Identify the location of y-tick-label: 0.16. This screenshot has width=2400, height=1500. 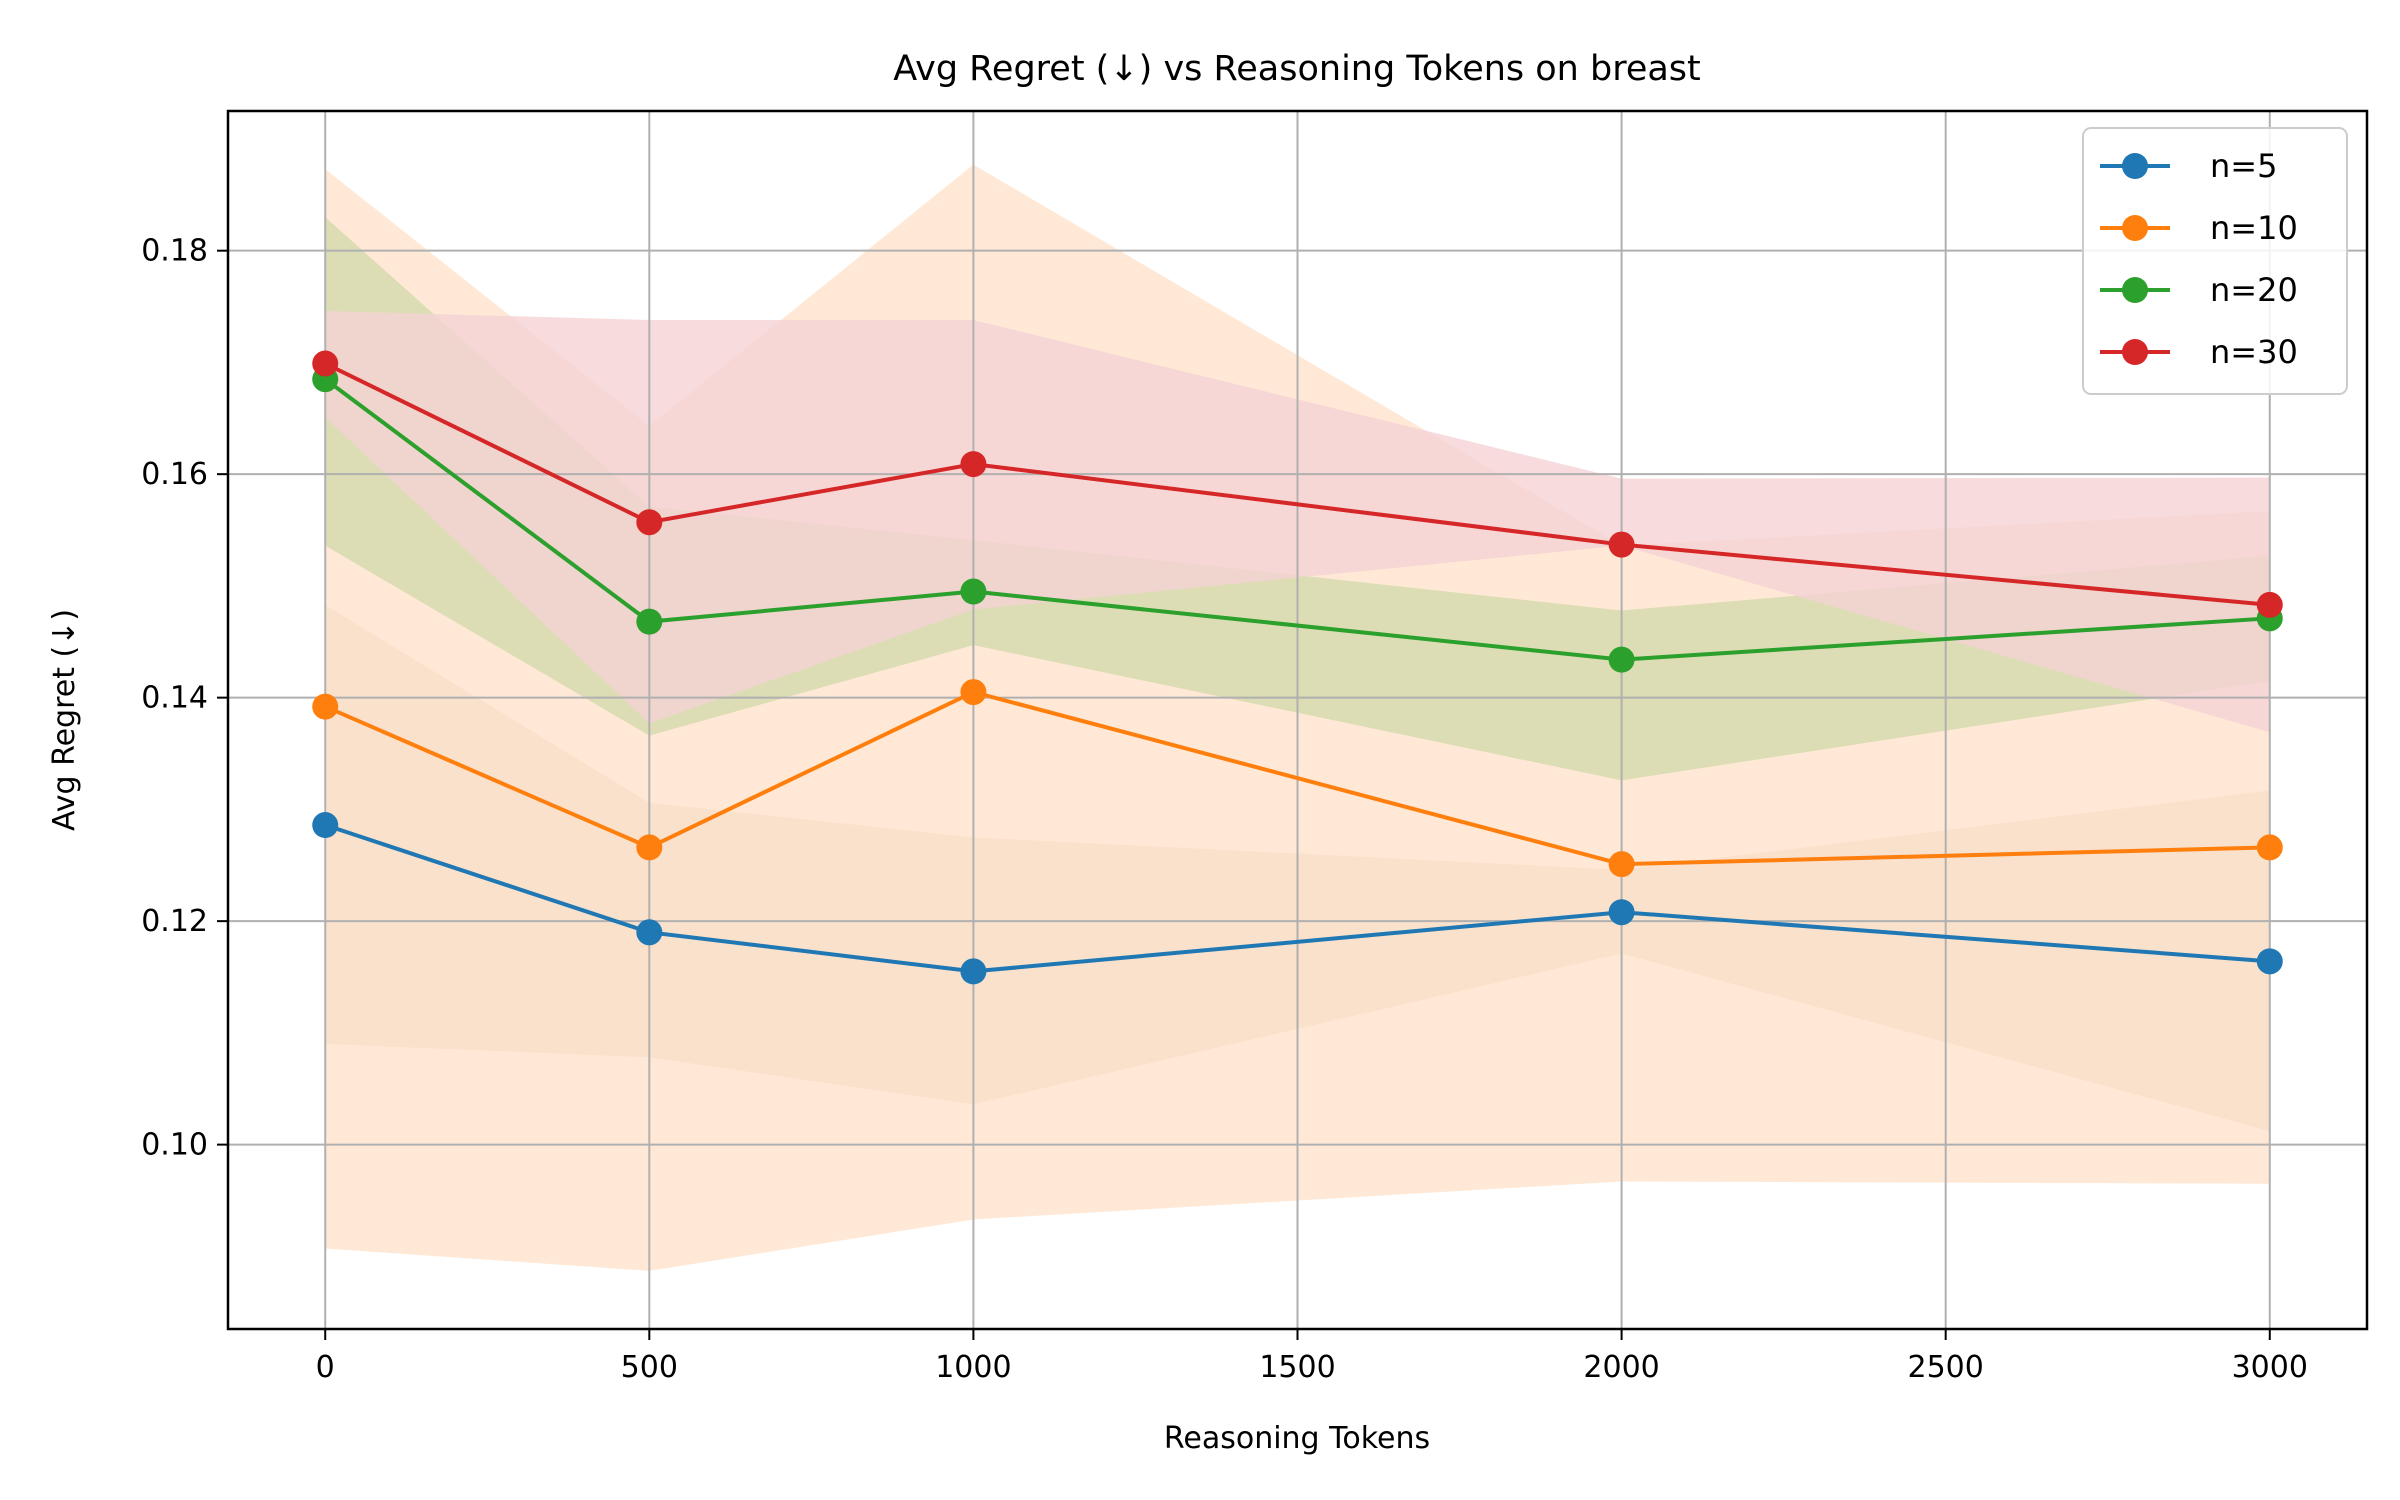
(174, 474).